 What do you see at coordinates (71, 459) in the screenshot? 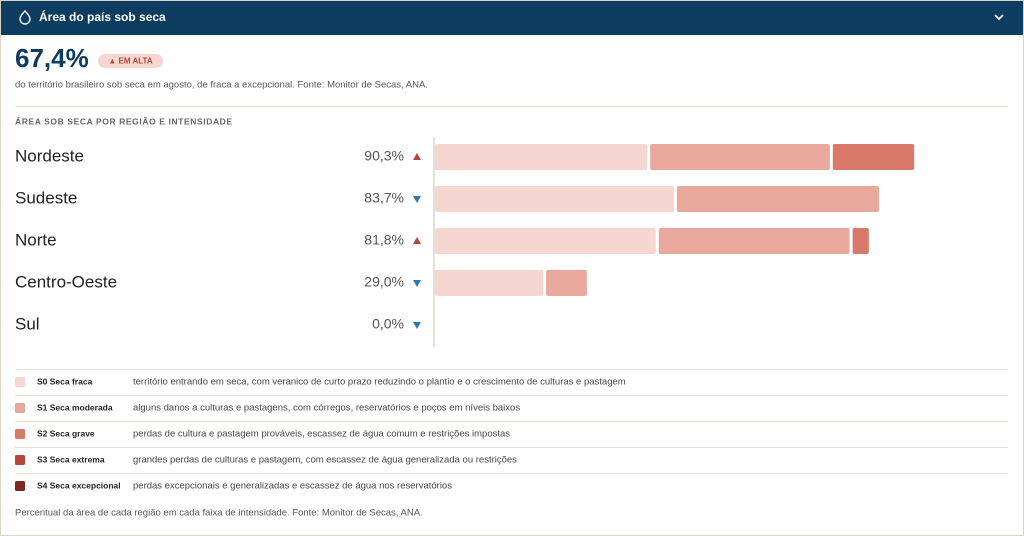
I see `legend-name: S3 Seca extrema` at bounding box center [71, 459].